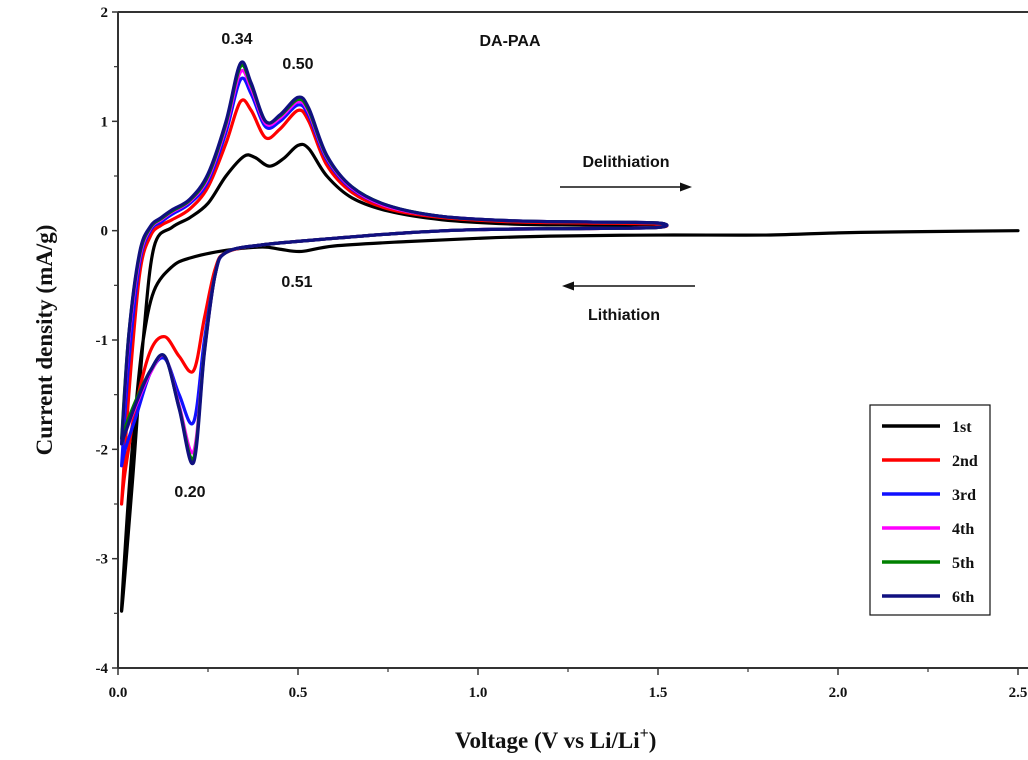 This screenshot has height=760, width=1028. I want to click on legend-label: 6th, so click(963, 597).